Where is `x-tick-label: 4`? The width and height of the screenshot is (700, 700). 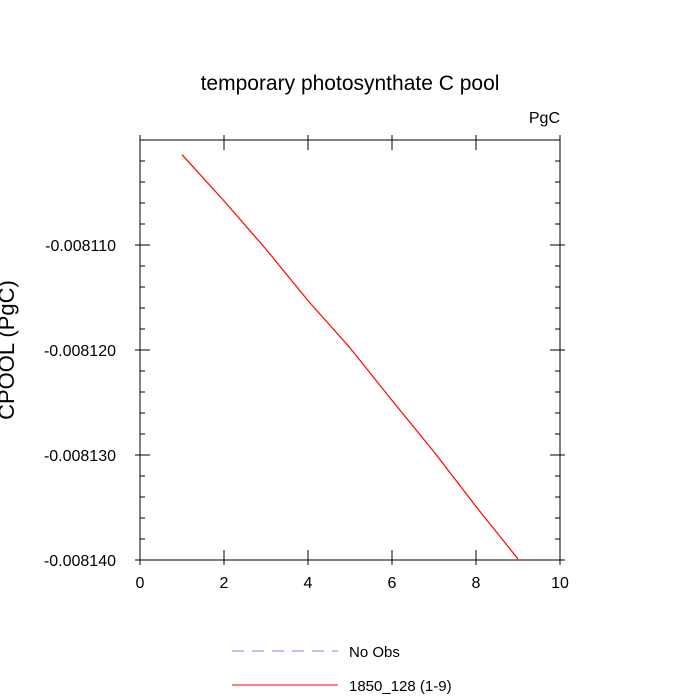
x-tick-label: 4 is located at coordinates (308, 583).